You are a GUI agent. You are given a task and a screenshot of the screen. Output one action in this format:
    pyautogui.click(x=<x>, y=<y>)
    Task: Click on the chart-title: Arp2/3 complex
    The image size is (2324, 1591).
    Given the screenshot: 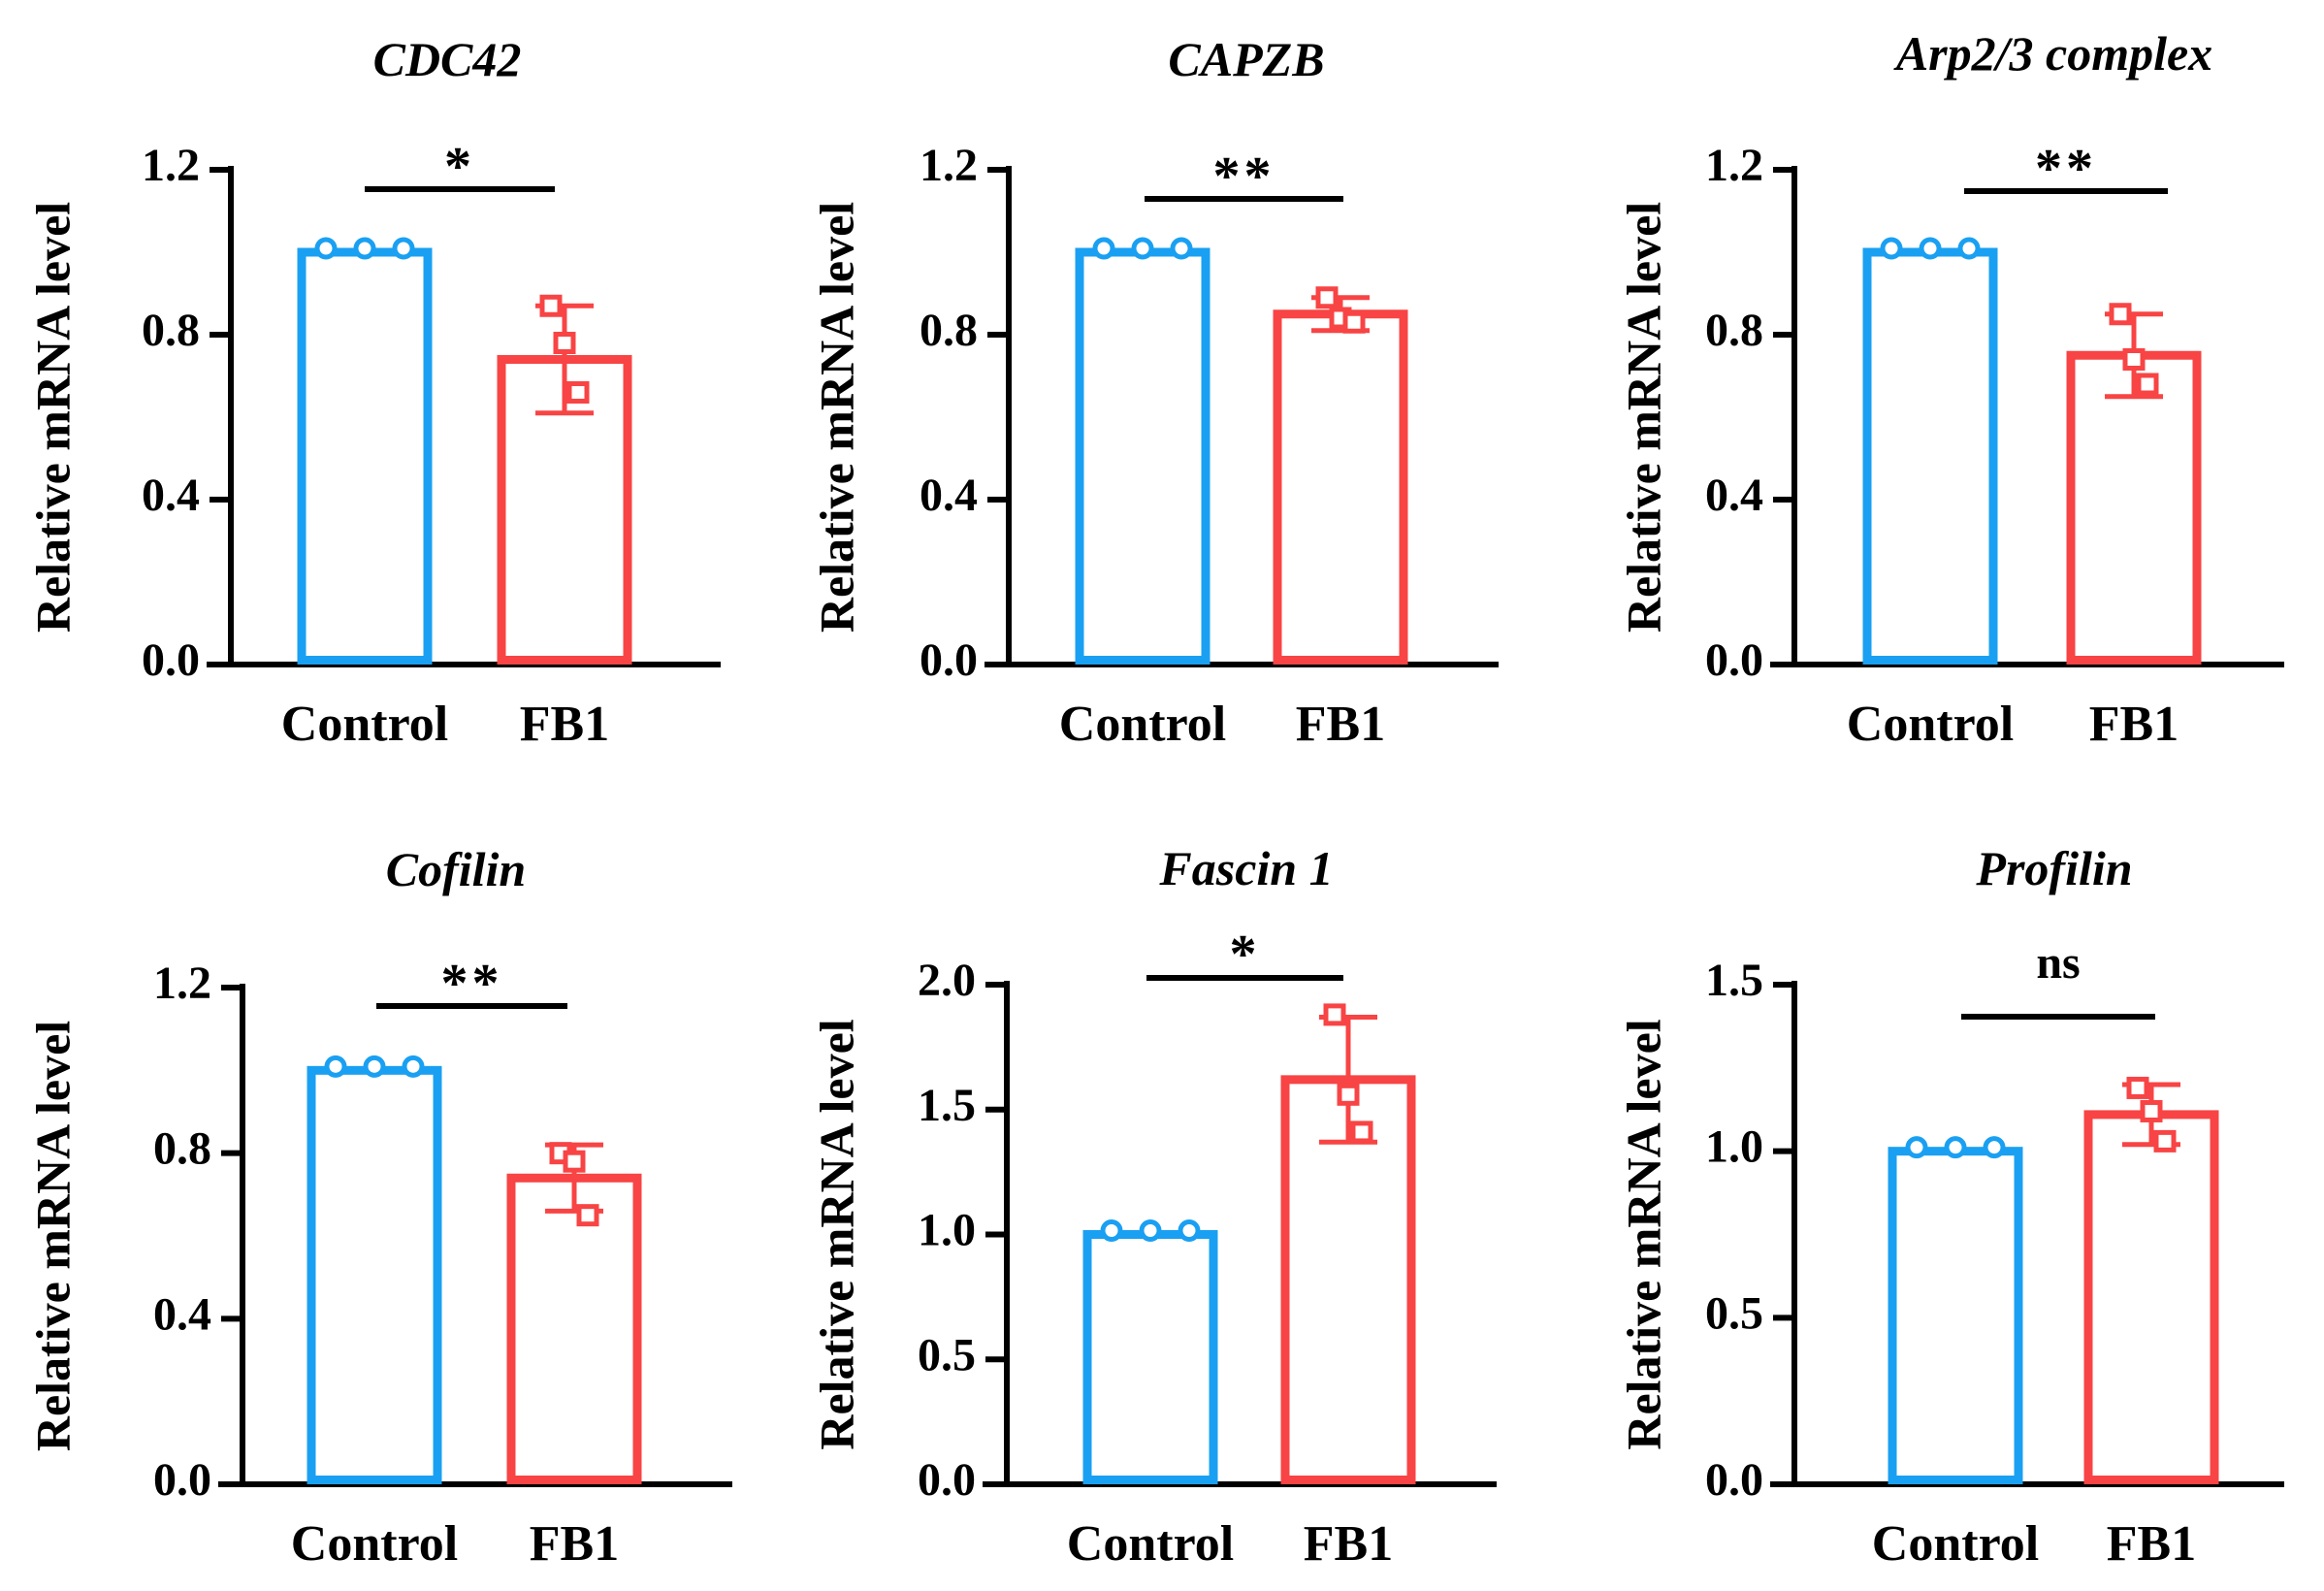 What is the action you would take?
    pyautogui.click(x=2052, y=53)
    